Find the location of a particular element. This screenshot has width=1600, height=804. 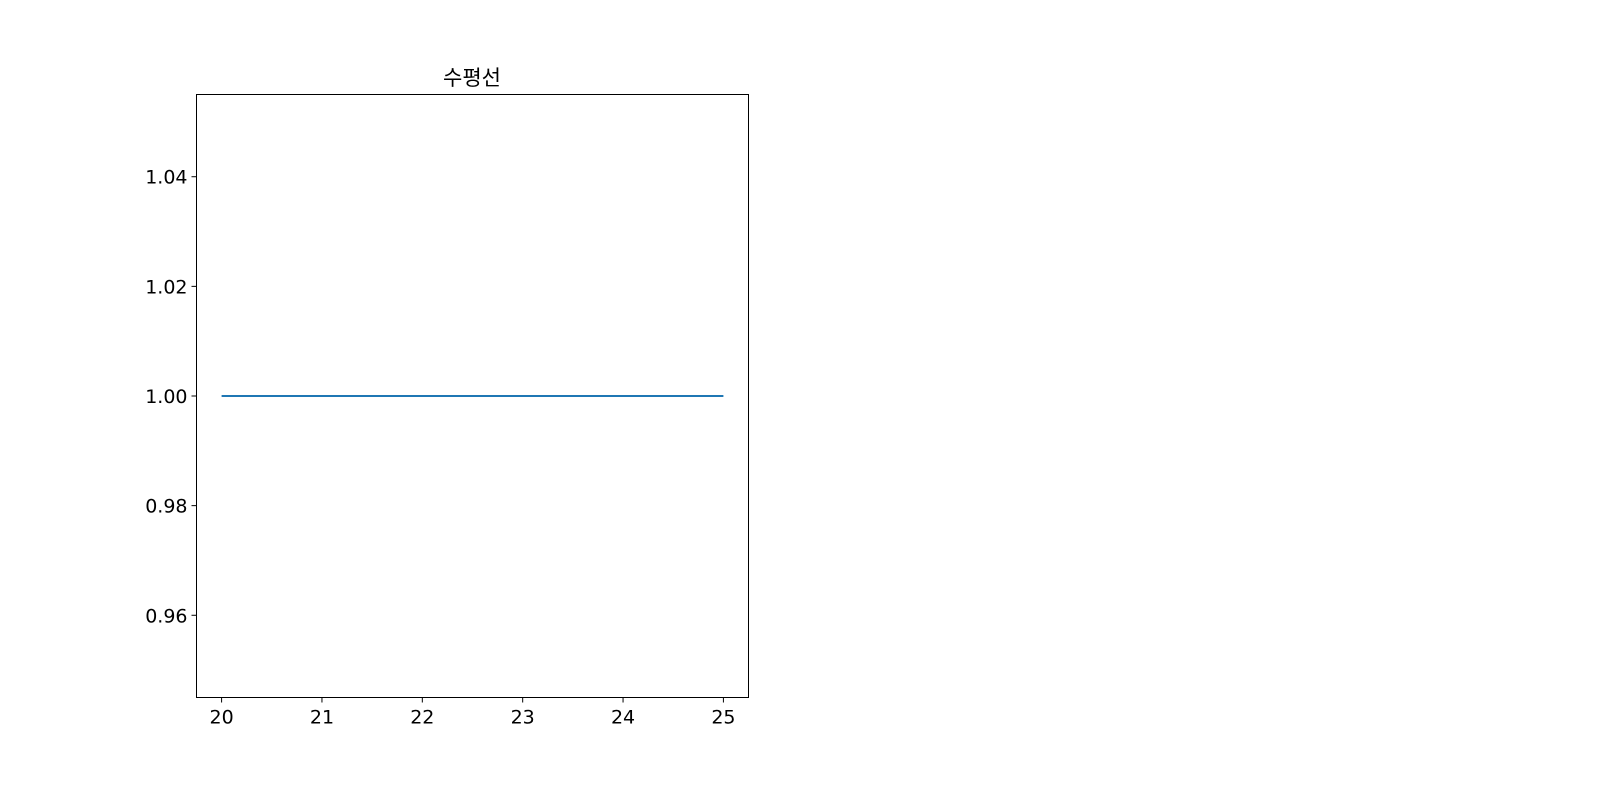

x-tick-label: 25 is located at coordinates (723, 718).